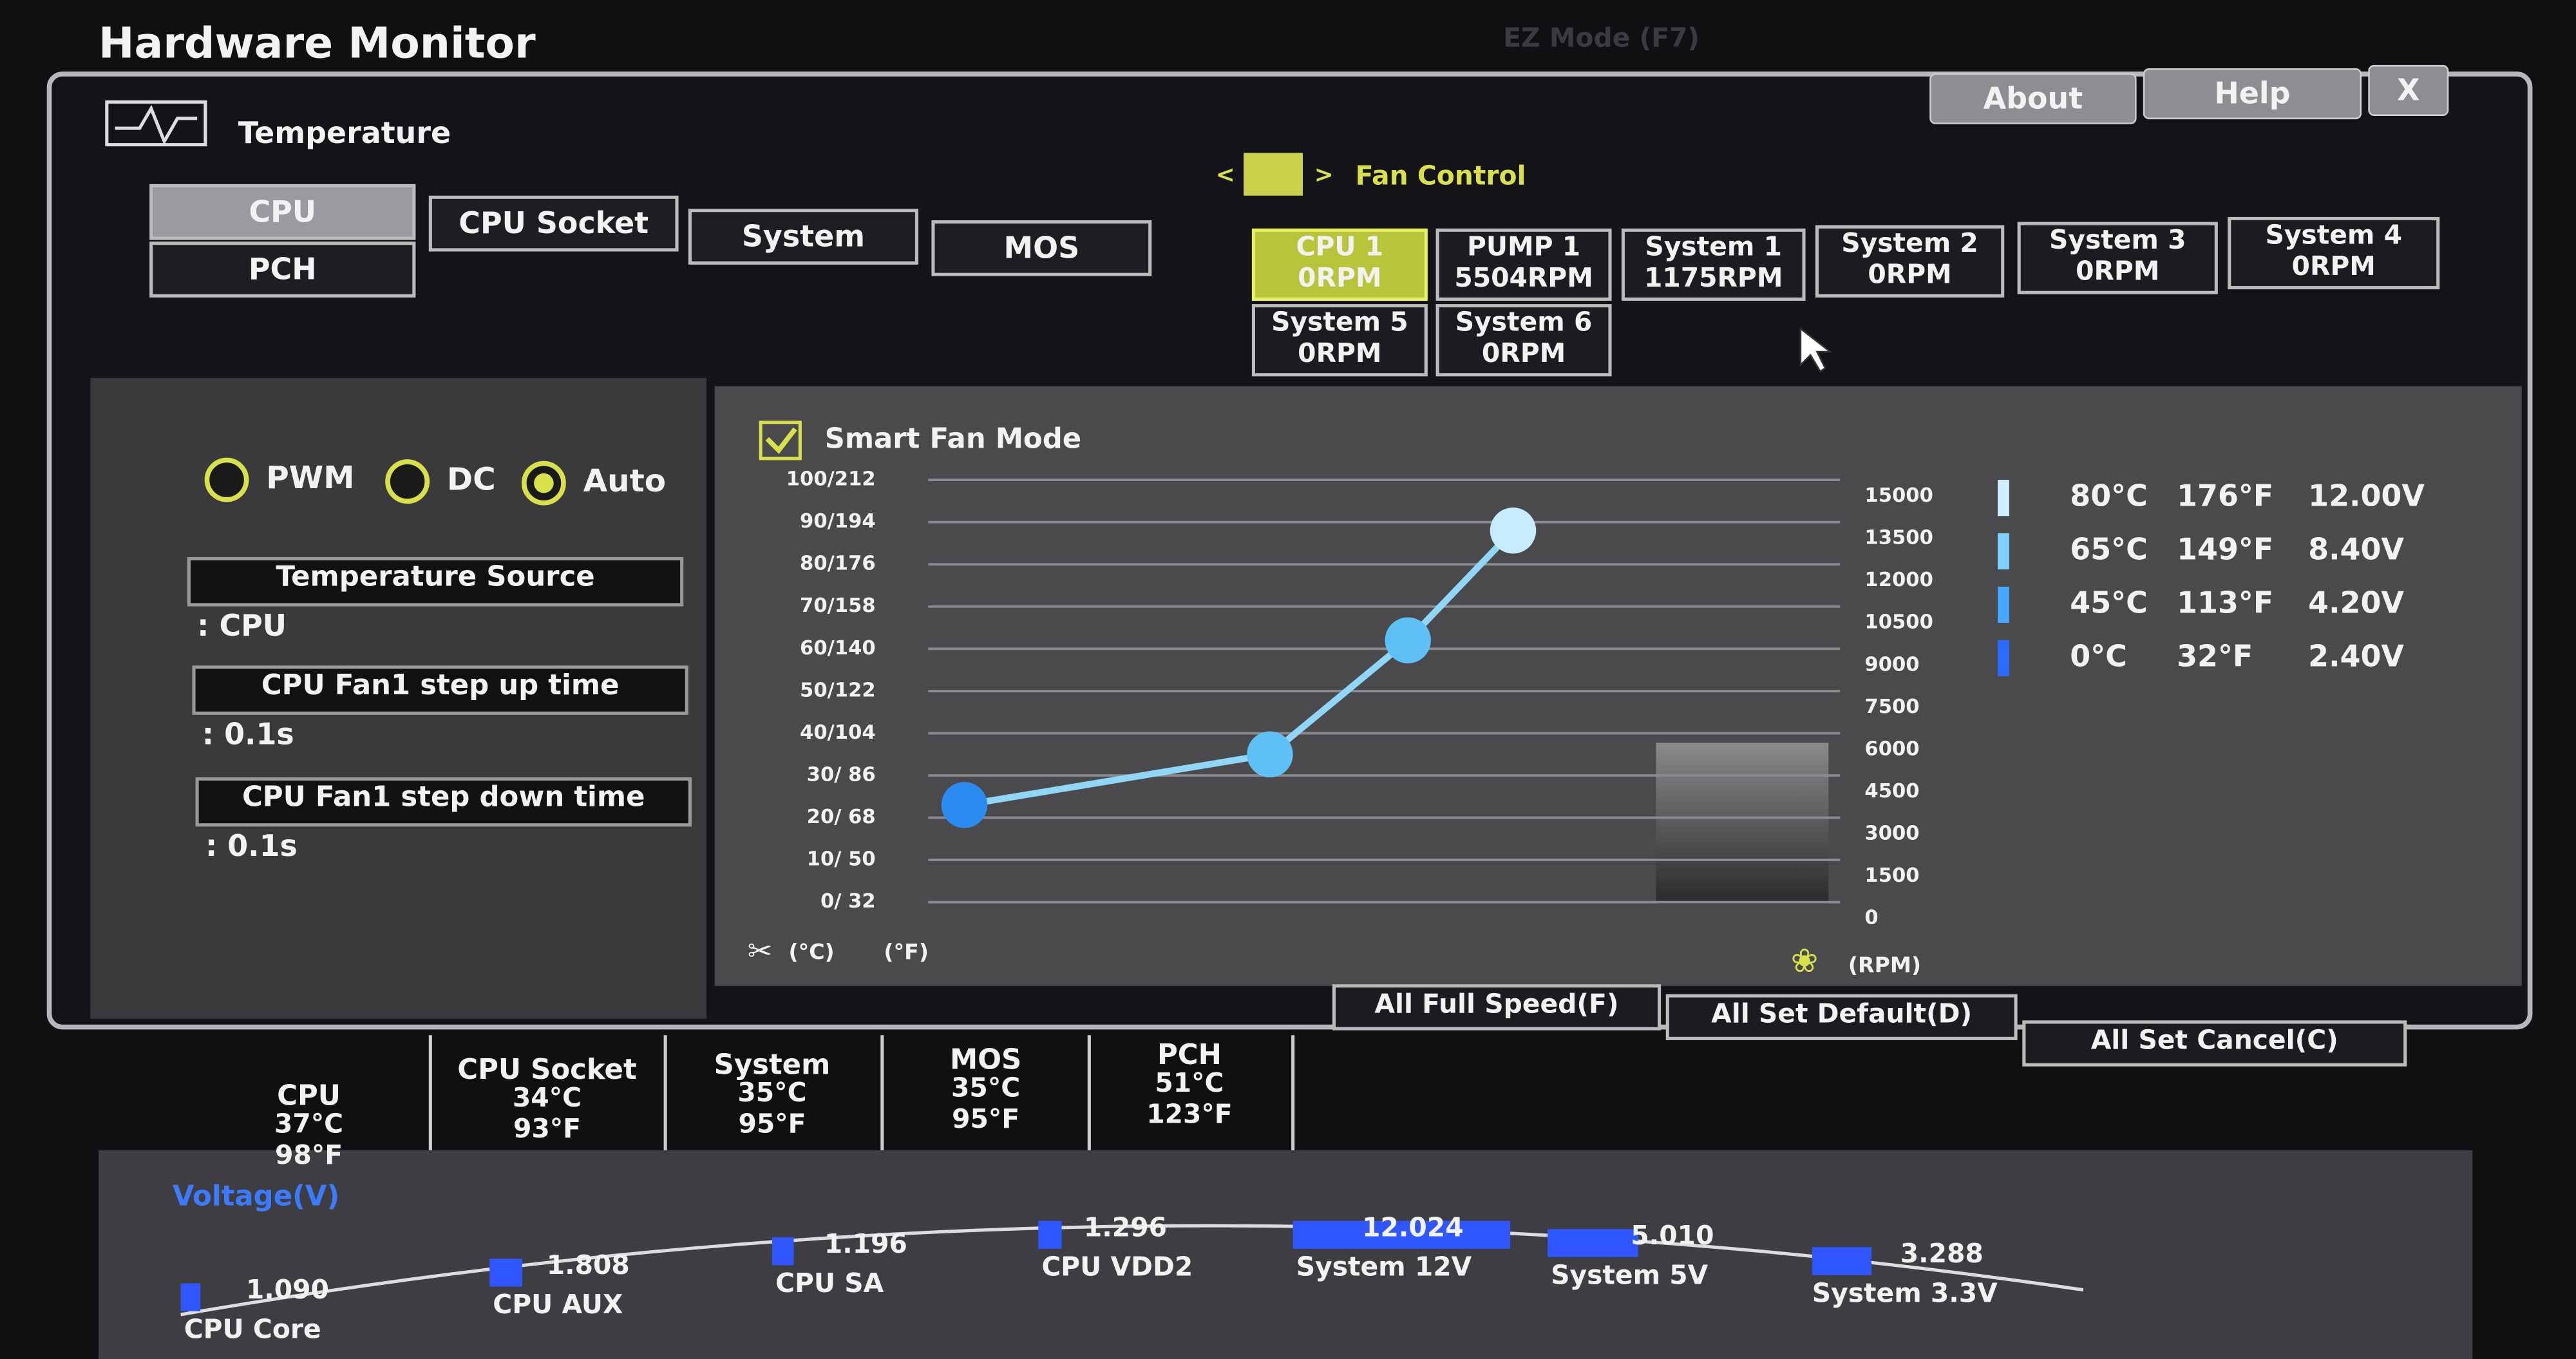  I want to click on legend-cell: 4.20V, so click(2356, 603).